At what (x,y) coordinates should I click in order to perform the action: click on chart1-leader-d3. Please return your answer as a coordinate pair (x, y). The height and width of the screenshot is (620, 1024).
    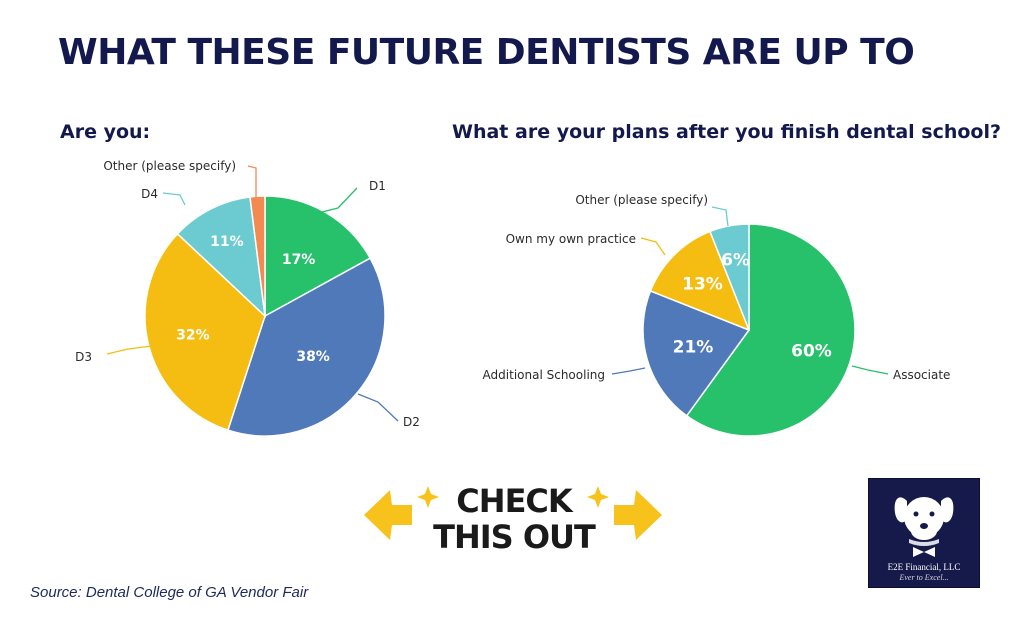
    Looking at the image, I should click on (129, 350).